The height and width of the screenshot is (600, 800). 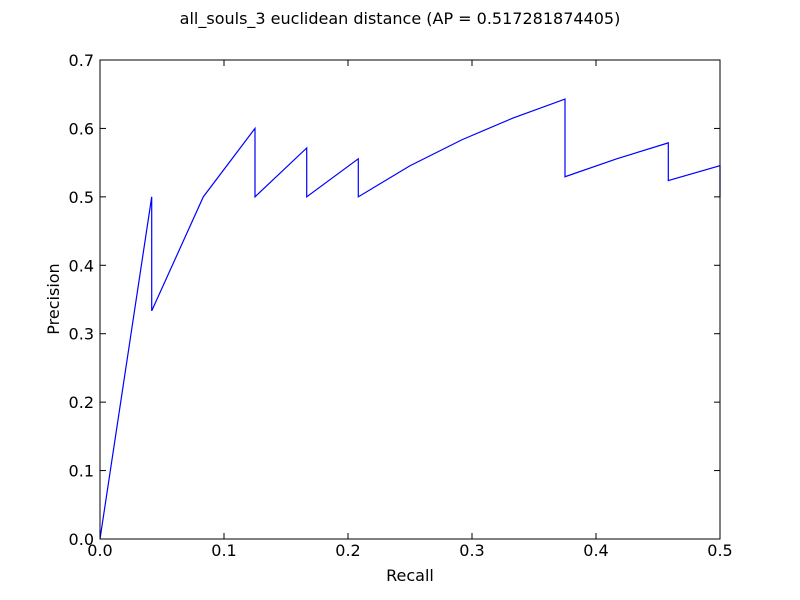 What do you see at coordinates (99, 550) in the screenshot?
I see `x-tick-label: 0.0` at bounding box center [99, 550].